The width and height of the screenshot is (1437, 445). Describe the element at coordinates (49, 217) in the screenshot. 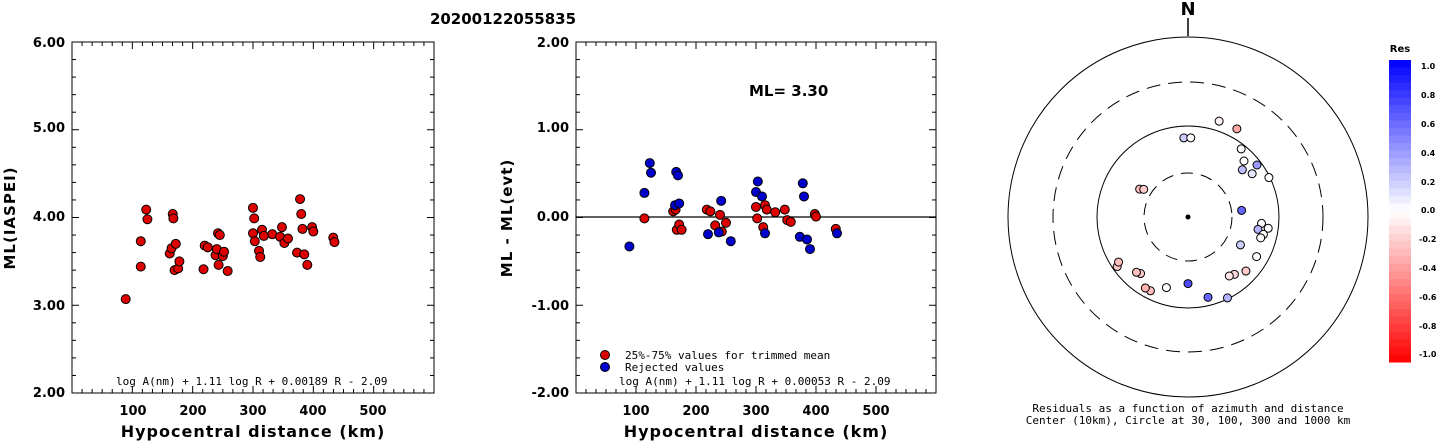

I see `left-ytick-label: 4.00` at that location.